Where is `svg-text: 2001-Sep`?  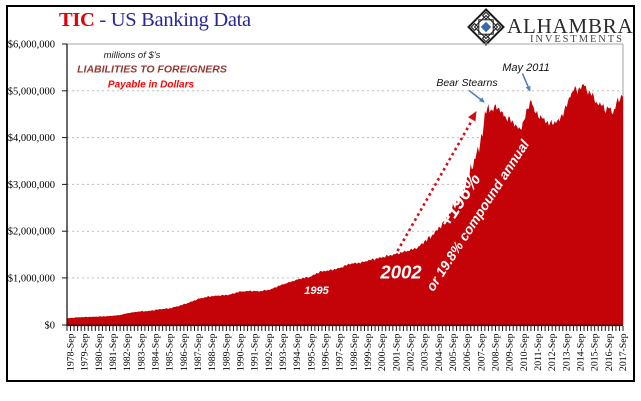 svg-text: 2001-Sep is located at coordinates (396, 352).